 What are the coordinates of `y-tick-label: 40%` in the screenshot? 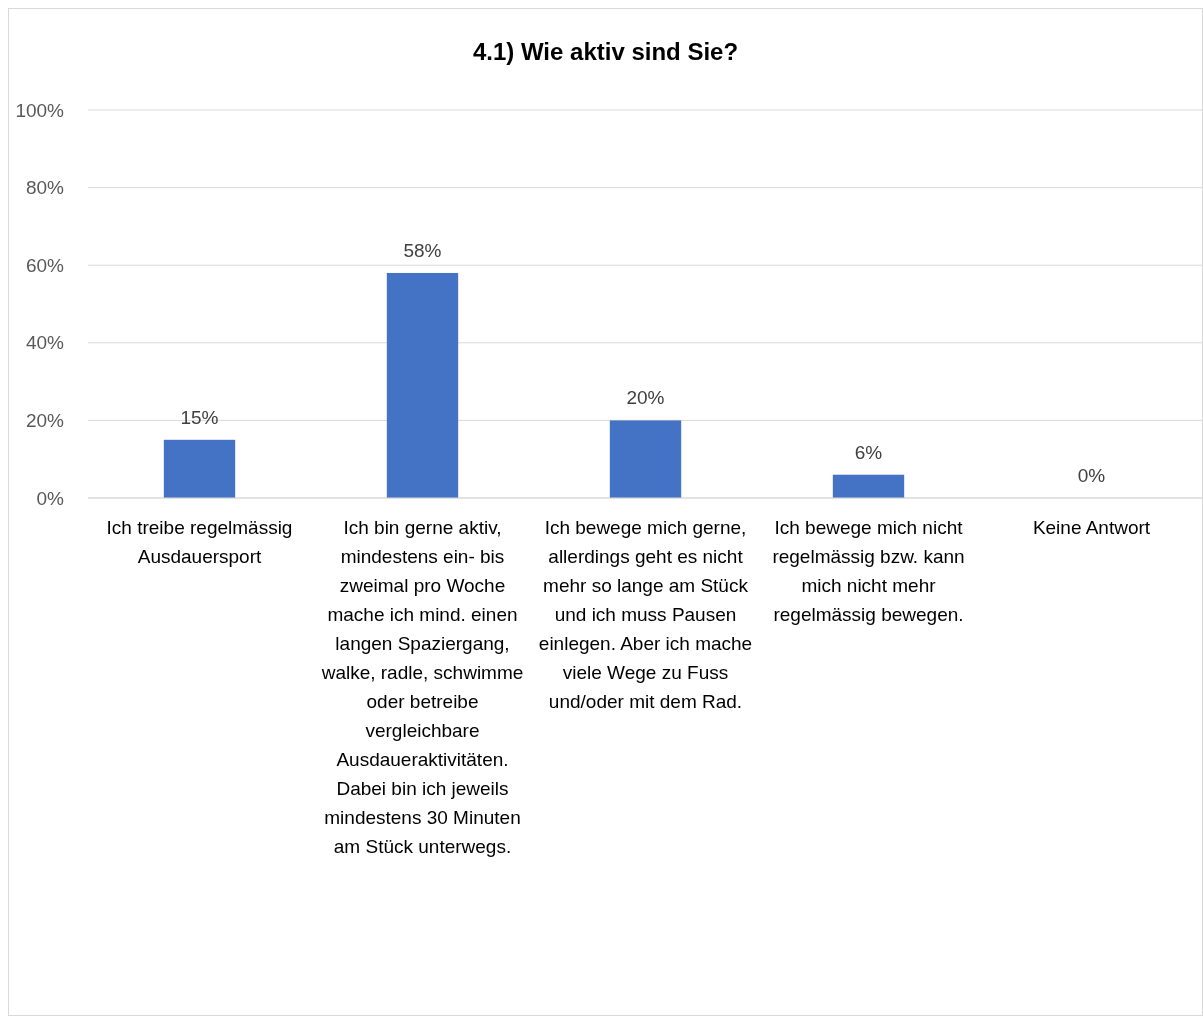 It's located at (45, 343).